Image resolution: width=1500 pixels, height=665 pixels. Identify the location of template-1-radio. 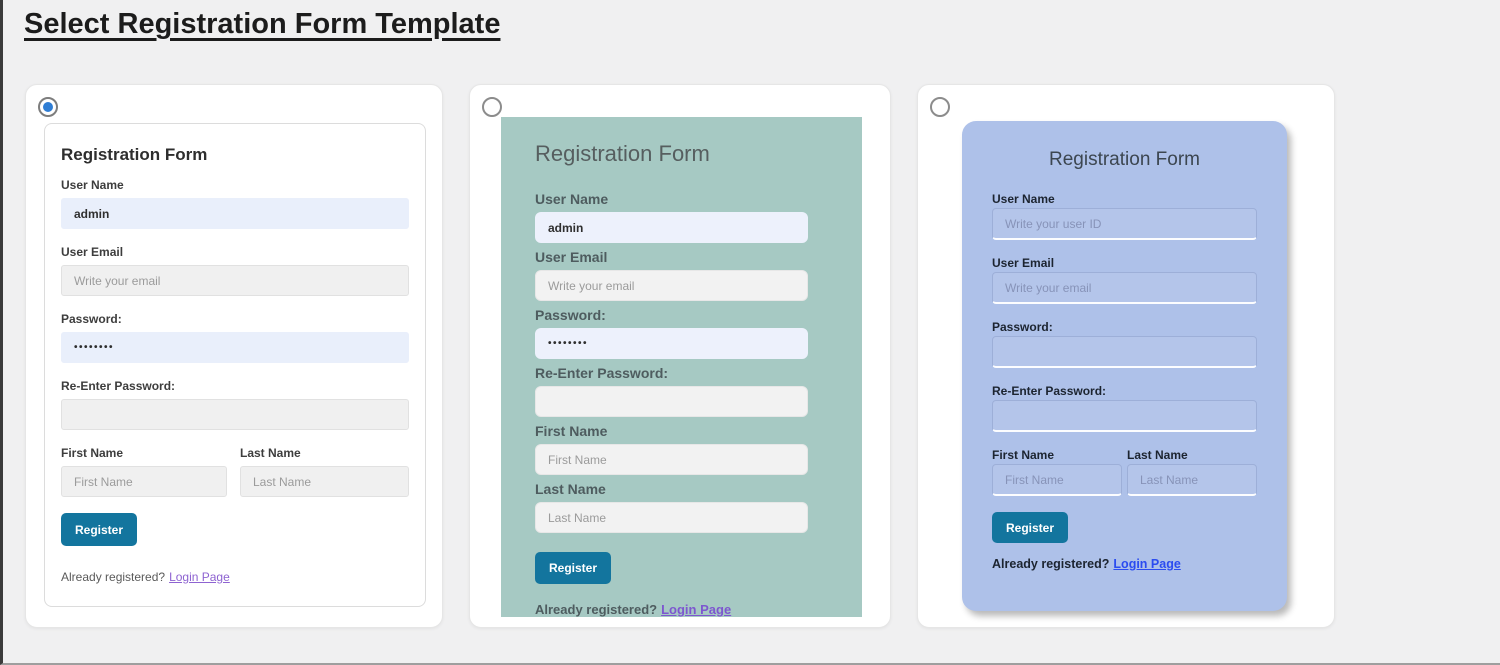
(48, 107).